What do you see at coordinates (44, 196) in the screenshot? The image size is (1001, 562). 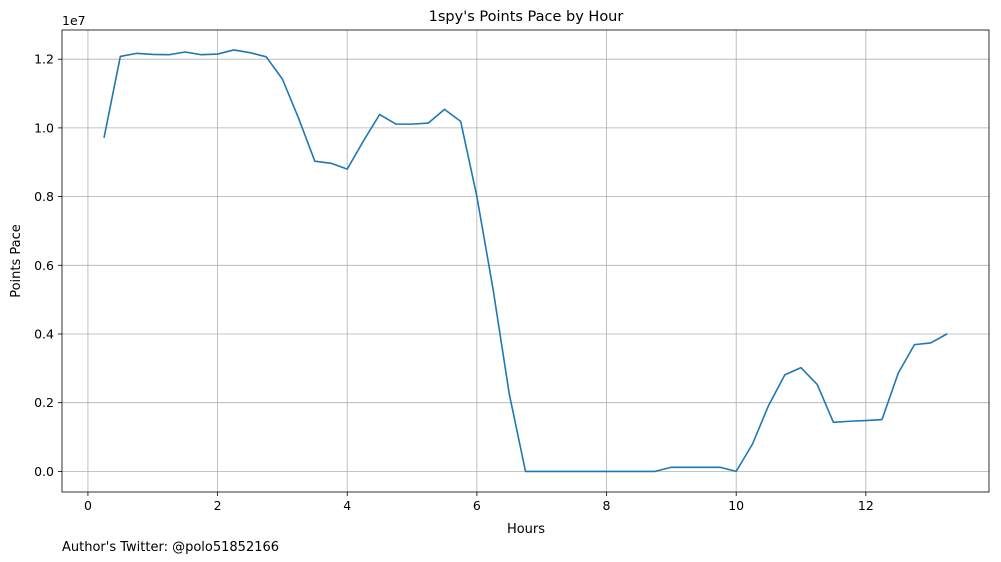 I see `y-tick-label: 0.8` at bounding box center [44, 196].